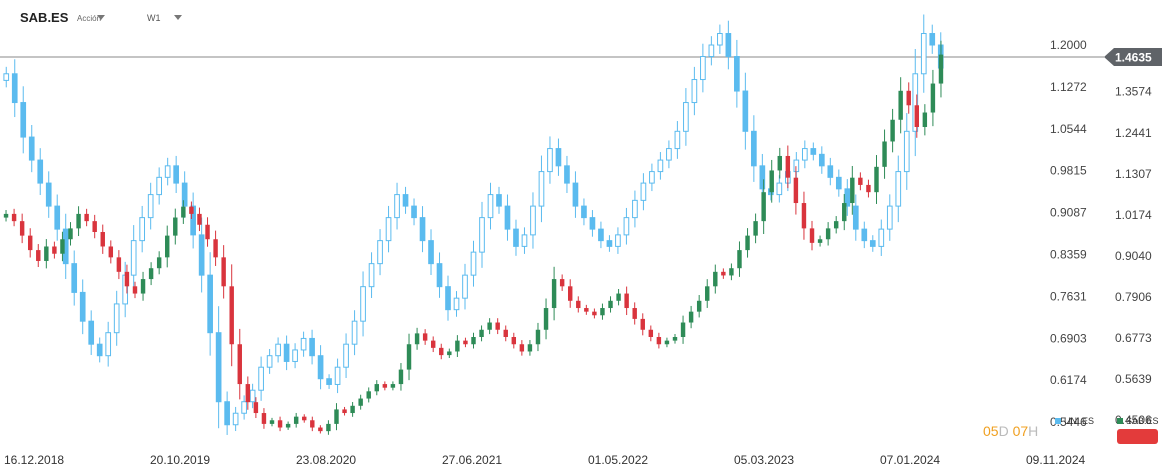  I want to click on timeframe-selector: W1, so click(154, 18).